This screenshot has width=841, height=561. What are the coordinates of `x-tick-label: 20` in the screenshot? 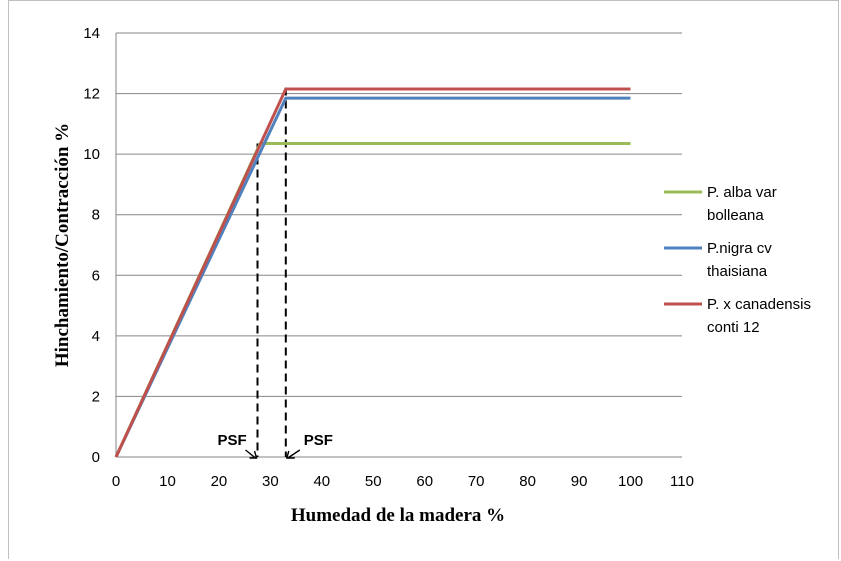 It's located at (219, 481).